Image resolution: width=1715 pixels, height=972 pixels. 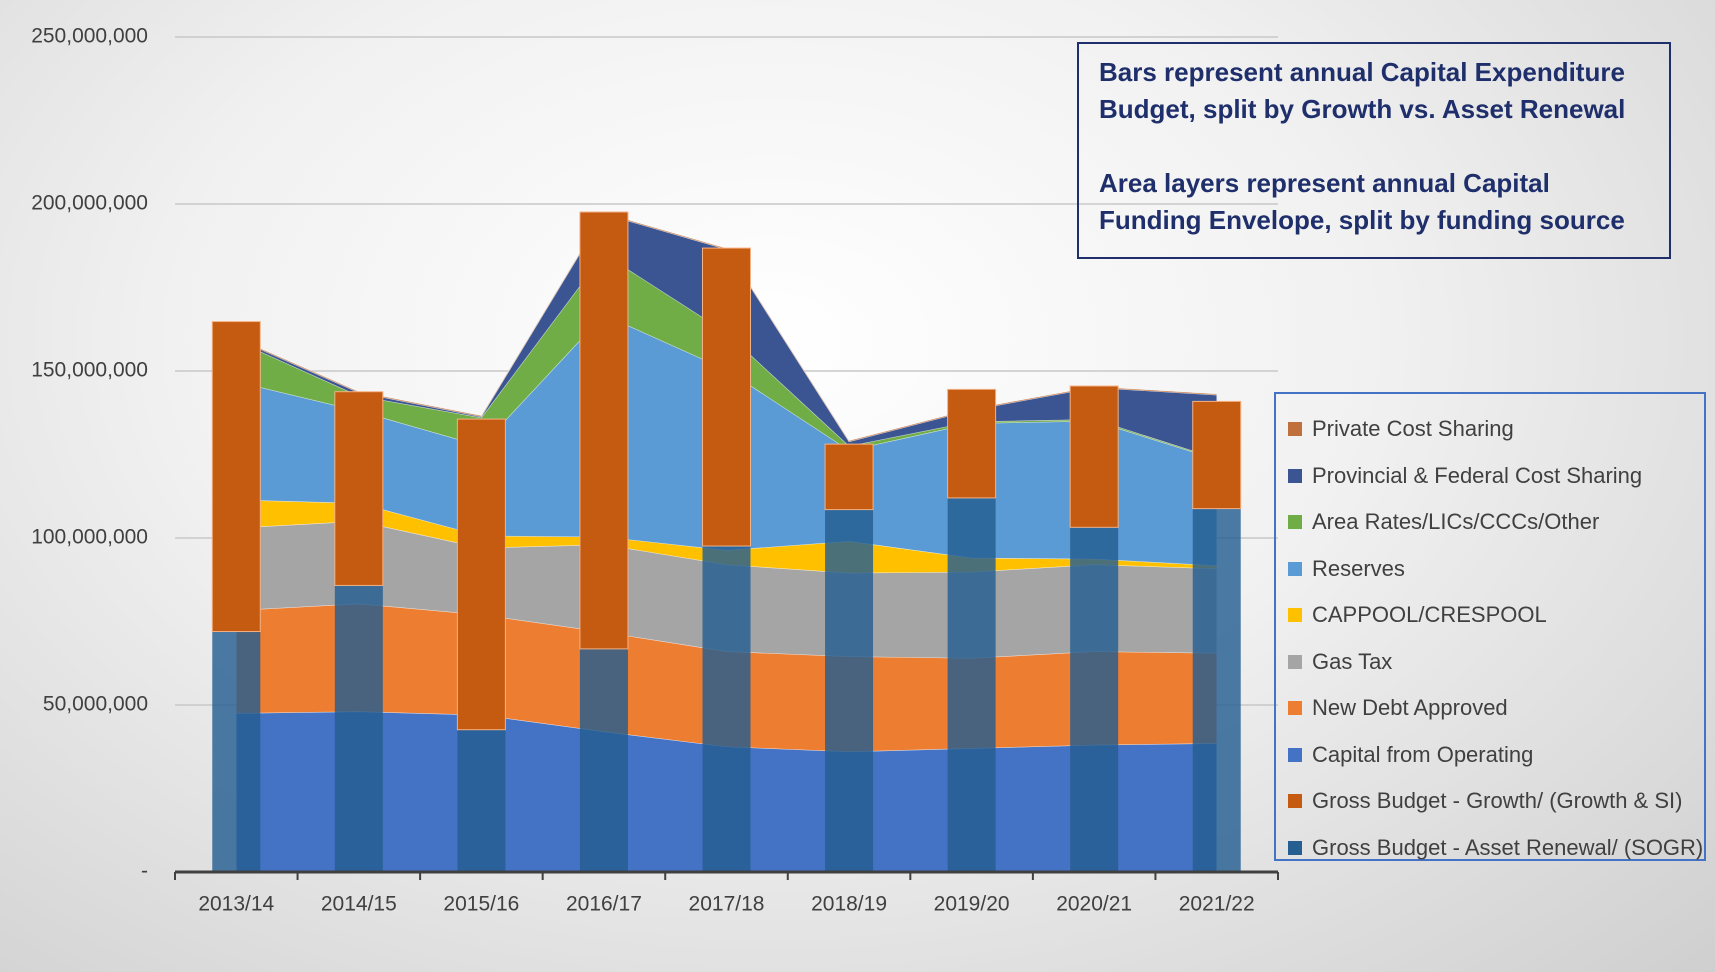 I want to click on legend-item: Area Rates/LICs/CCCs/Other, so click(x=1490, y=522).